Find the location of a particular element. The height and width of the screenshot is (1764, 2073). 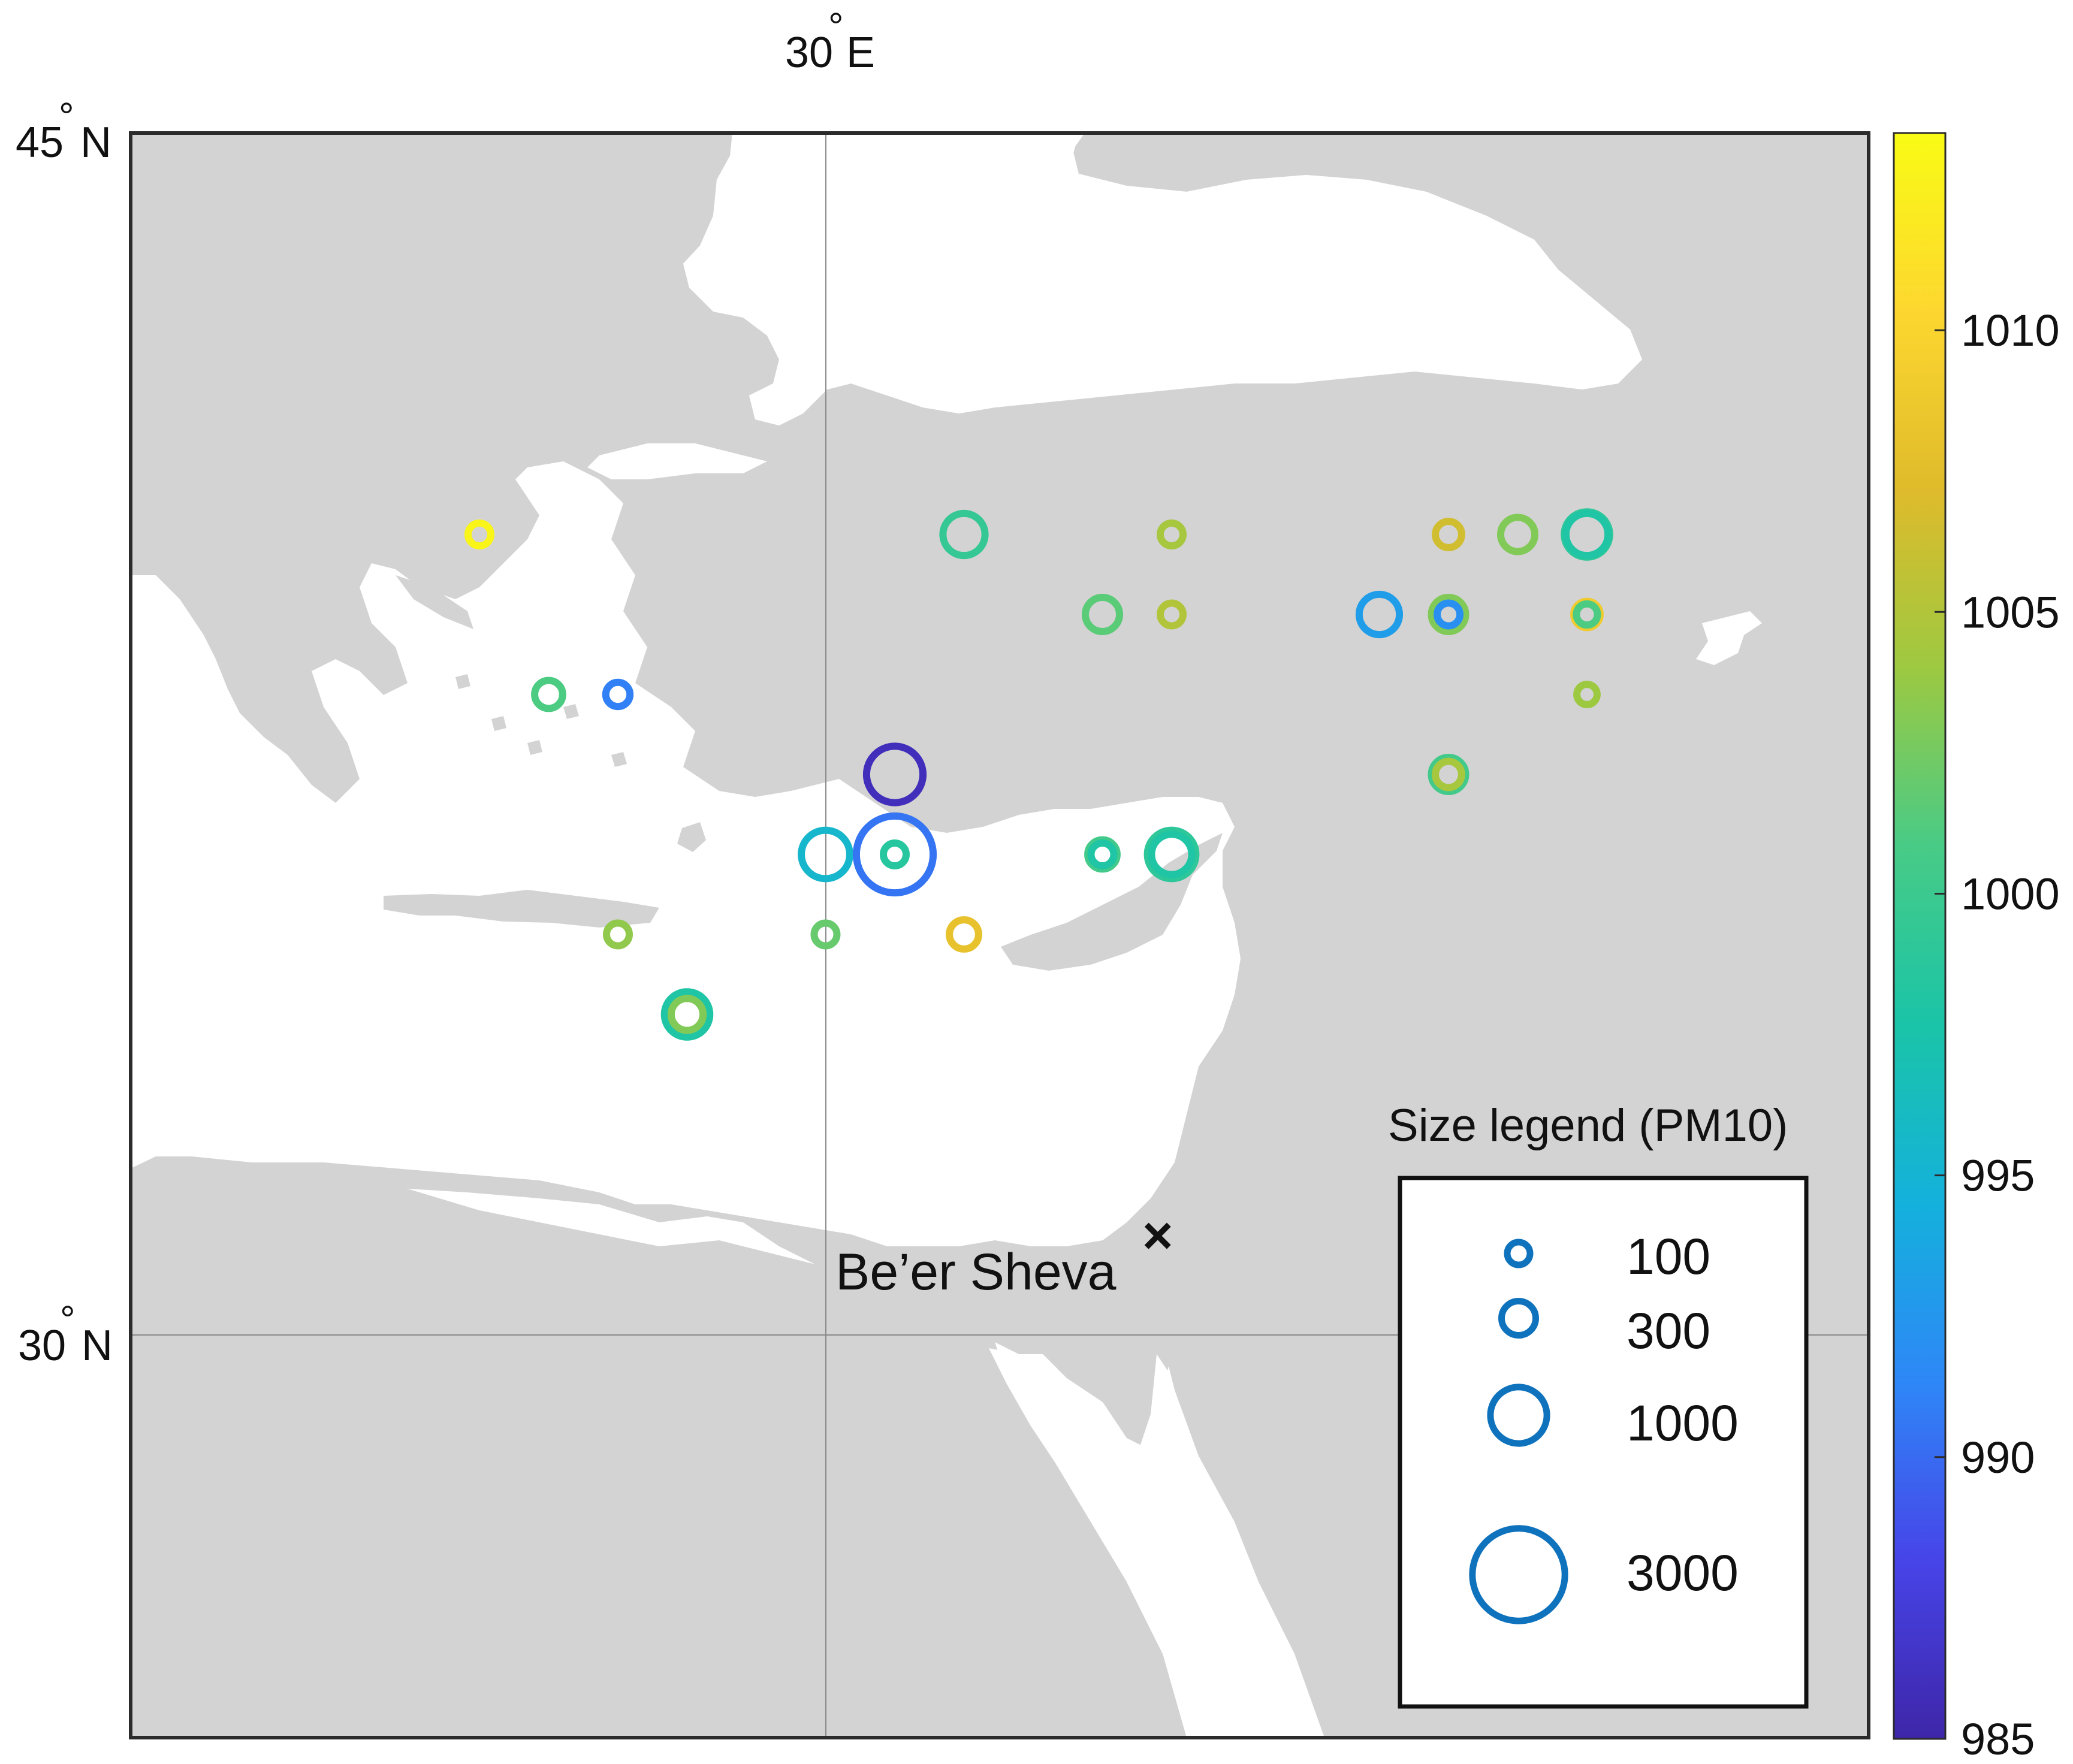

lon-label-30e: 30 ° E is located at coordinates (830, 41).